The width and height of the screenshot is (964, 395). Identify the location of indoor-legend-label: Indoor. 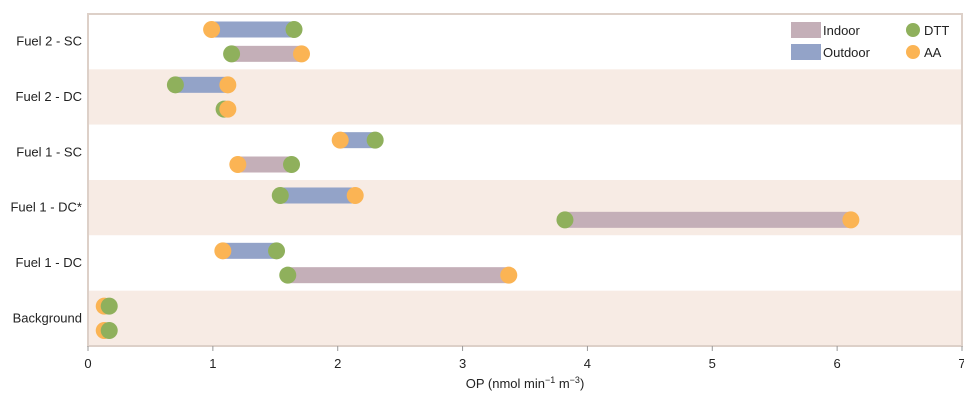
(842, 30).